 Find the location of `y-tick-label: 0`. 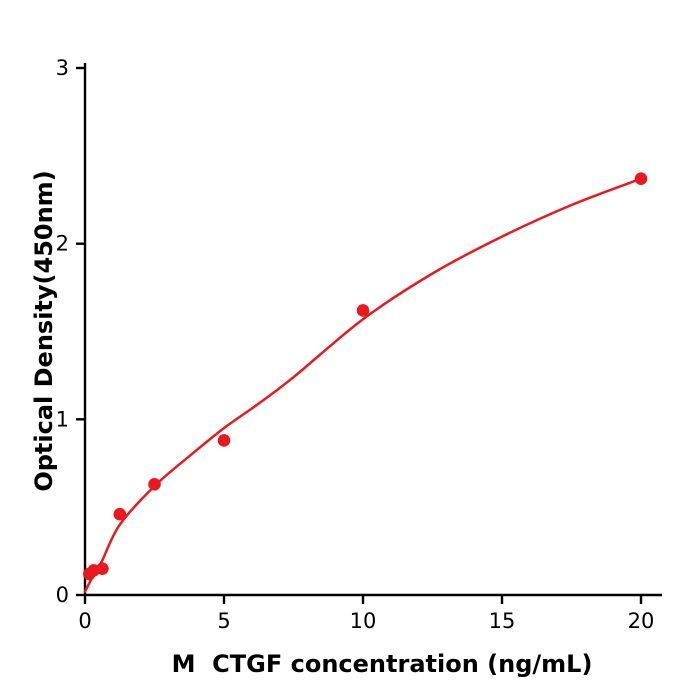

y-tick-label: 0 is located at coordinates (62, 595).